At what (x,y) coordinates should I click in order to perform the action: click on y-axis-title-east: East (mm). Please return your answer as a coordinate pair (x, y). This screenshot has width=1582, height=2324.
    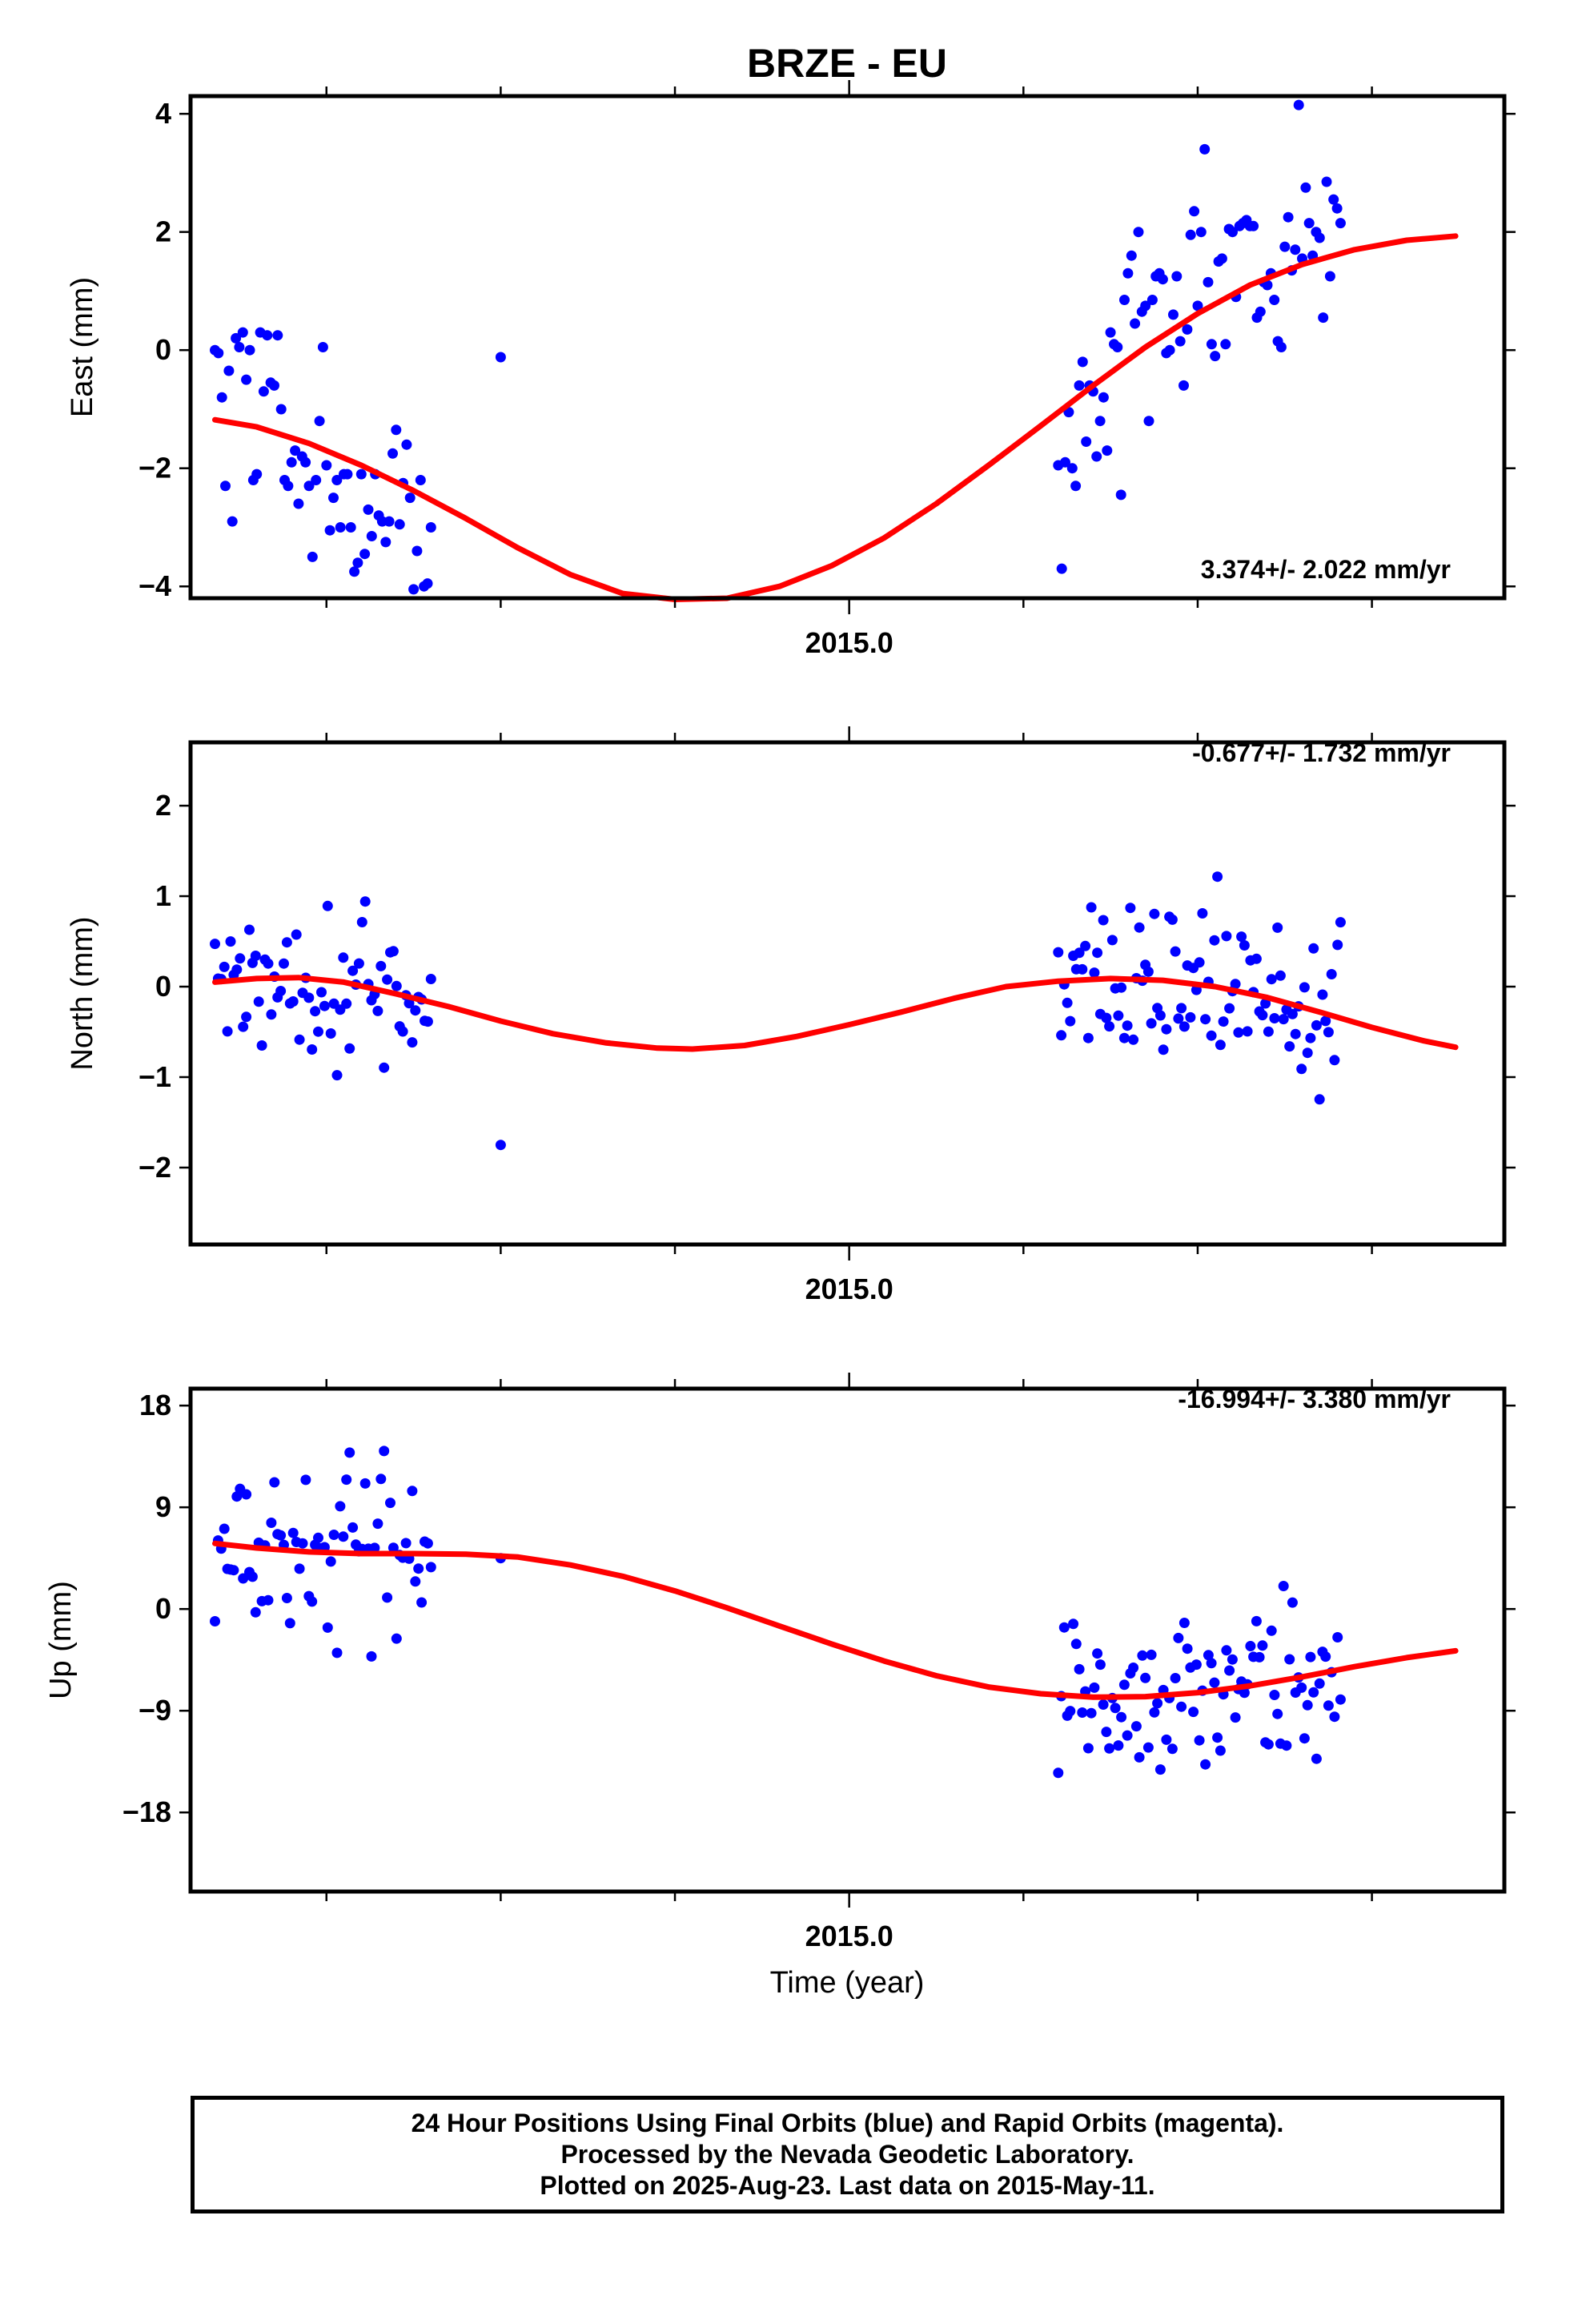
    Looking at the image, I should click on (82, 347).